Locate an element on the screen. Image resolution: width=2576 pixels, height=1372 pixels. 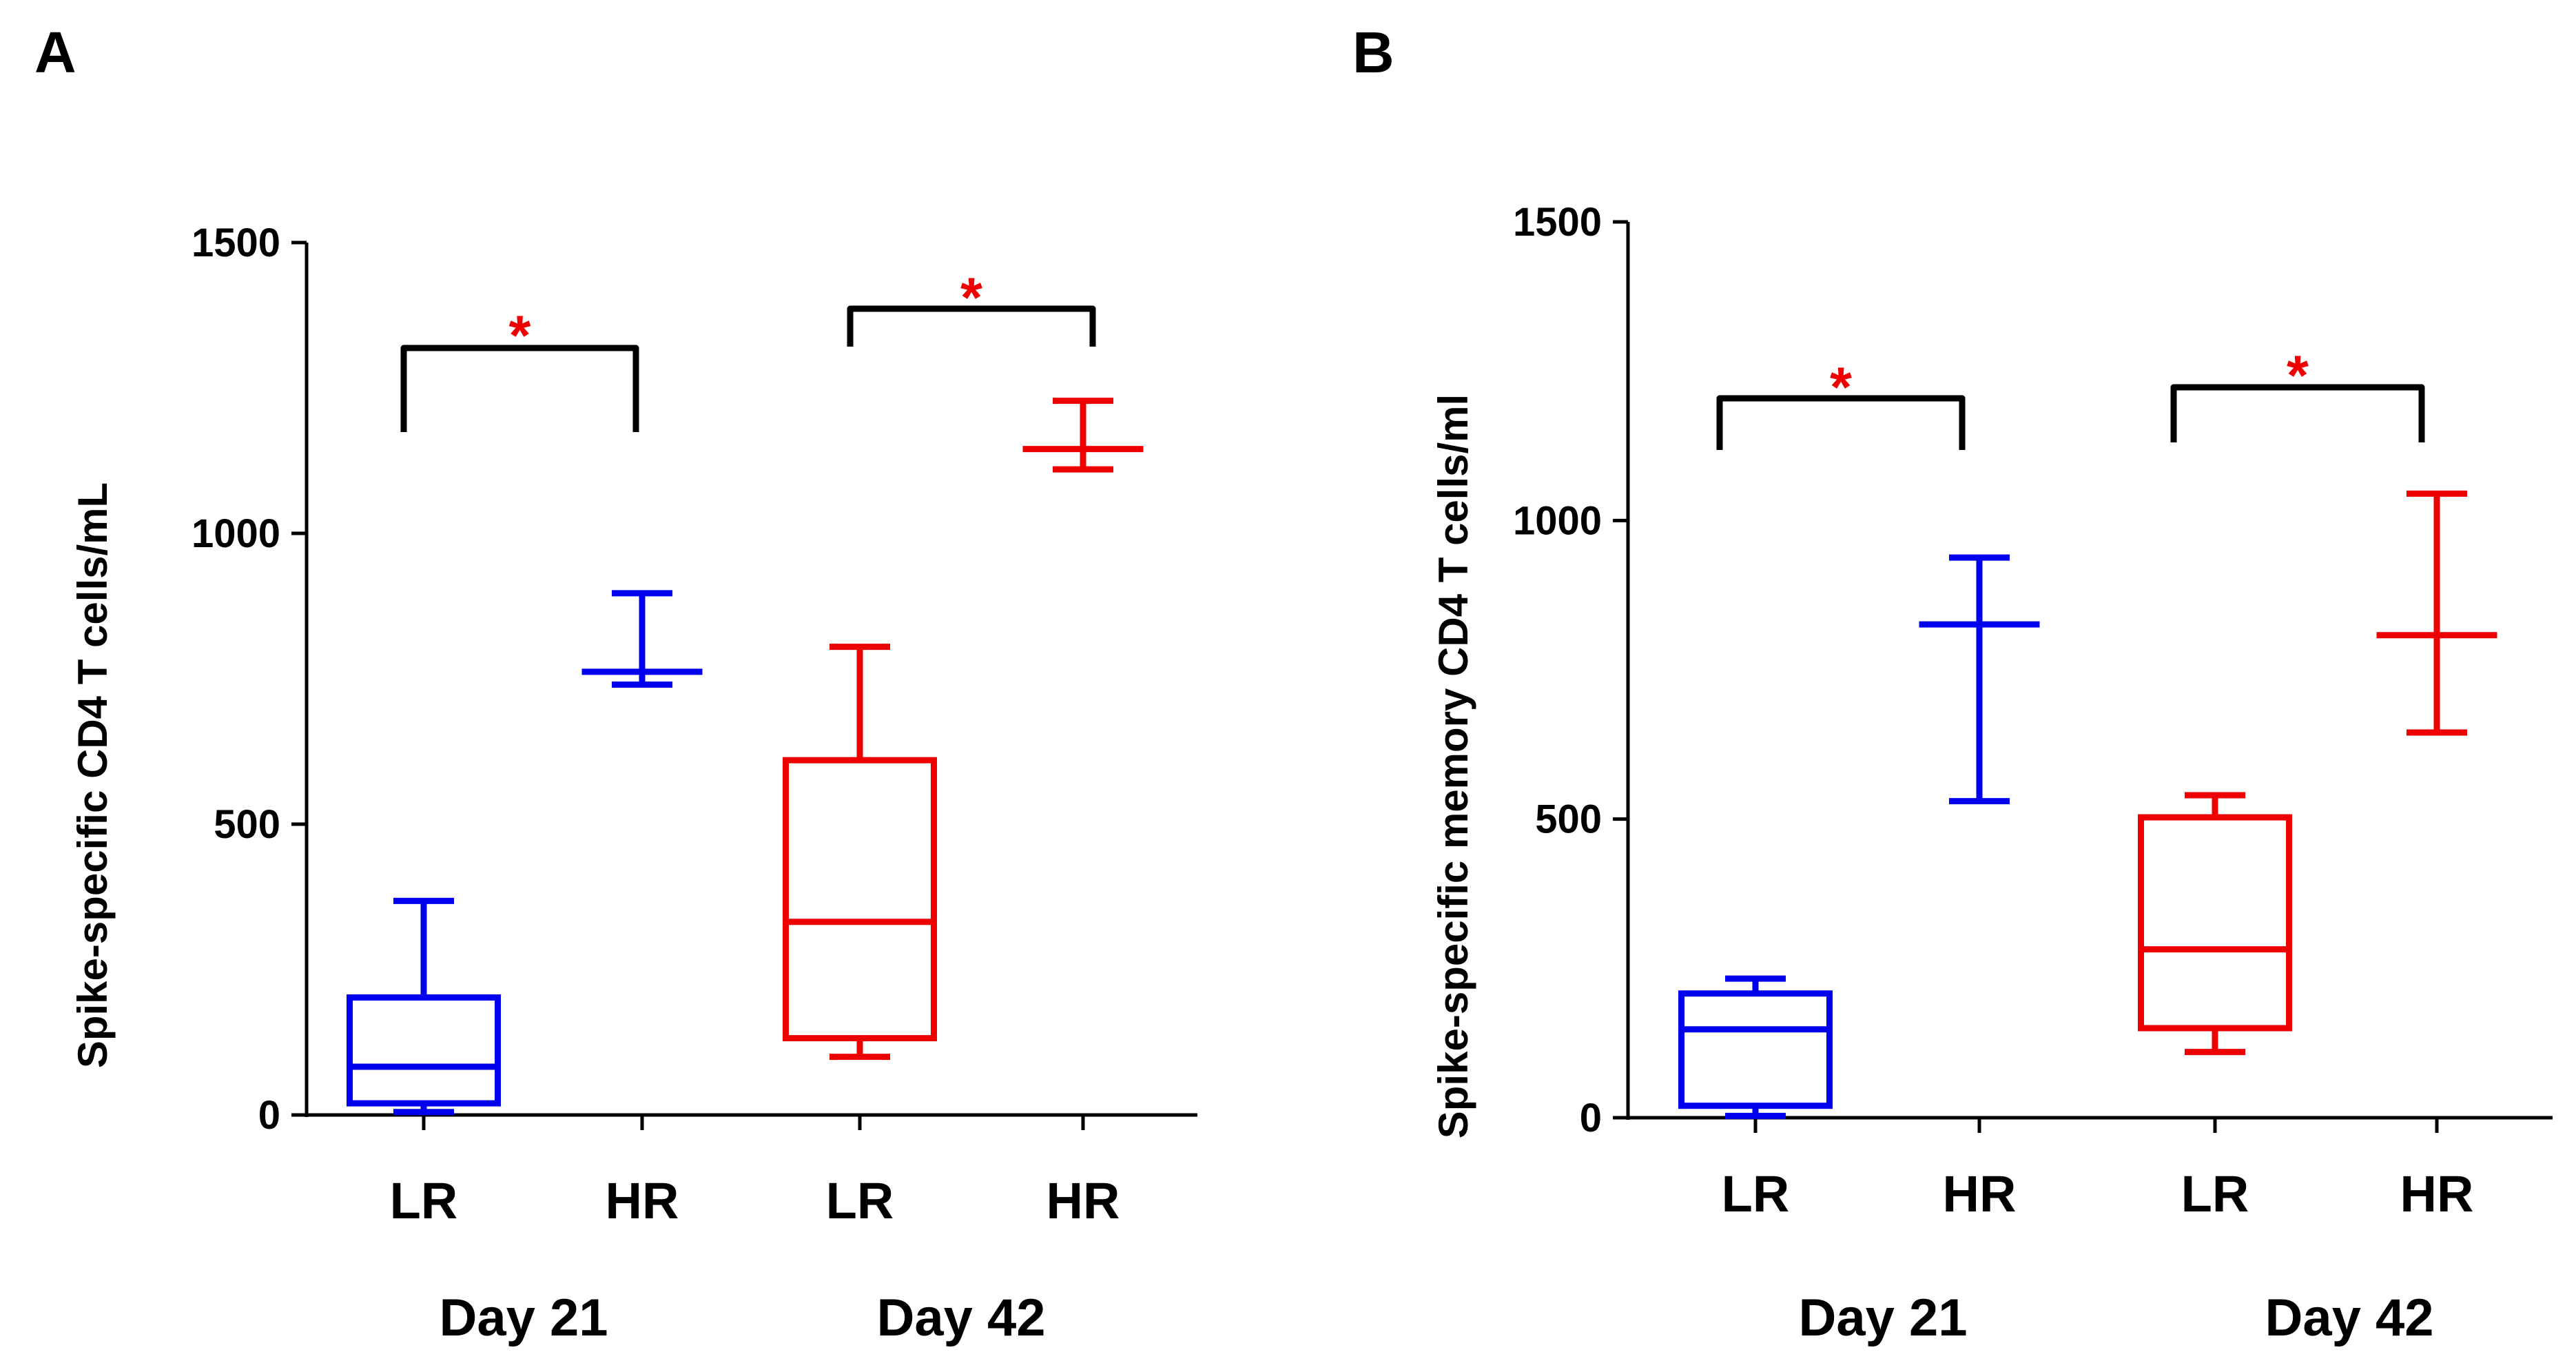
y-axis-title: Spike-specific memory CD4 T cells/ml is located at coordinates (1453, 766).